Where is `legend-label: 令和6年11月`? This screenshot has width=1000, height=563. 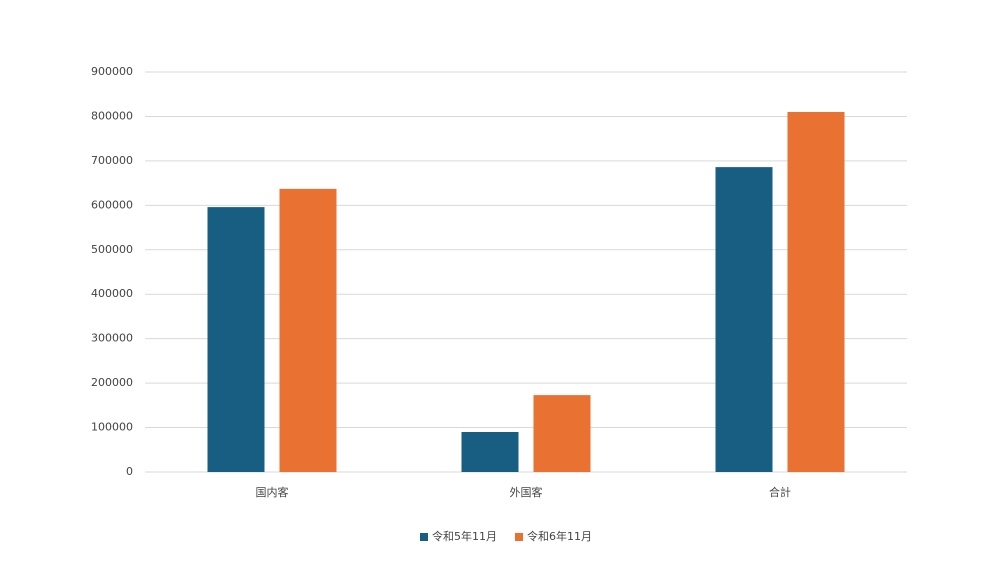 legend-label: 令和6年11月 is located at coordinates (559, 536).